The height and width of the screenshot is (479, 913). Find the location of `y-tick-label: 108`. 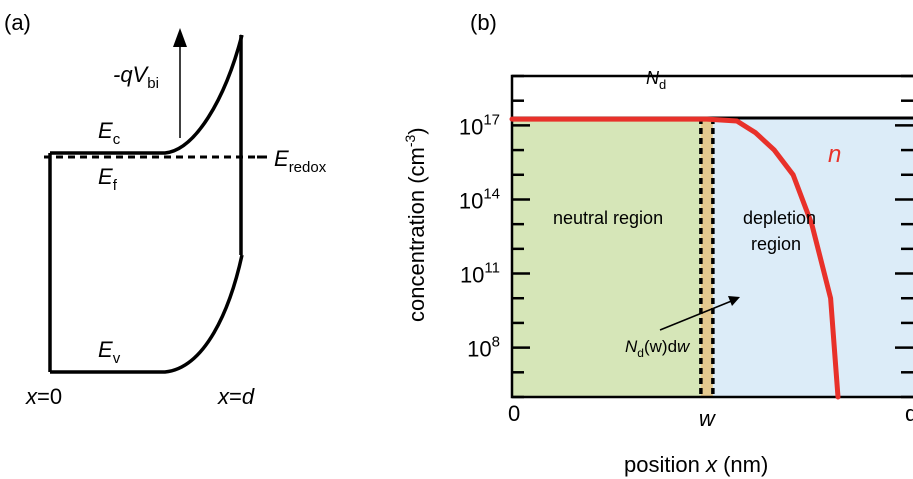

y-tick-label: 108 is located at coordinates (483, 348).